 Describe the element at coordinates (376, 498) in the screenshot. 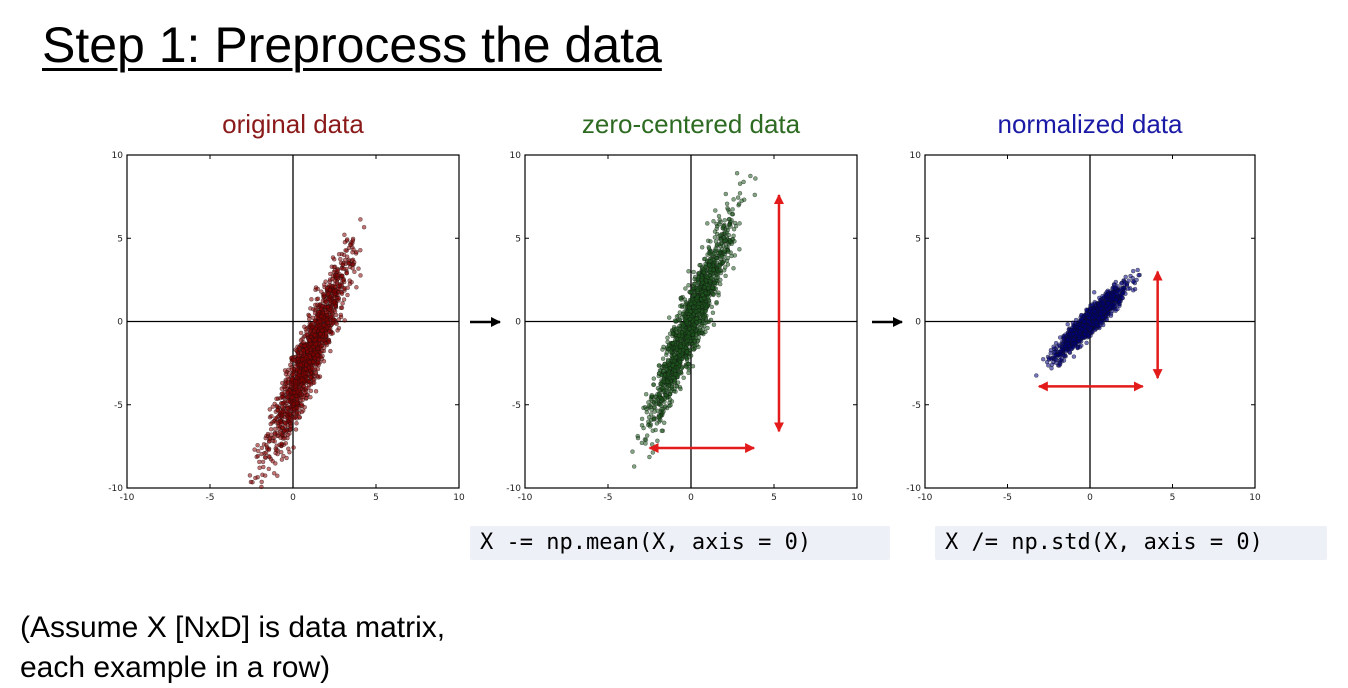

I see `x-tick-label: 5` at that location.